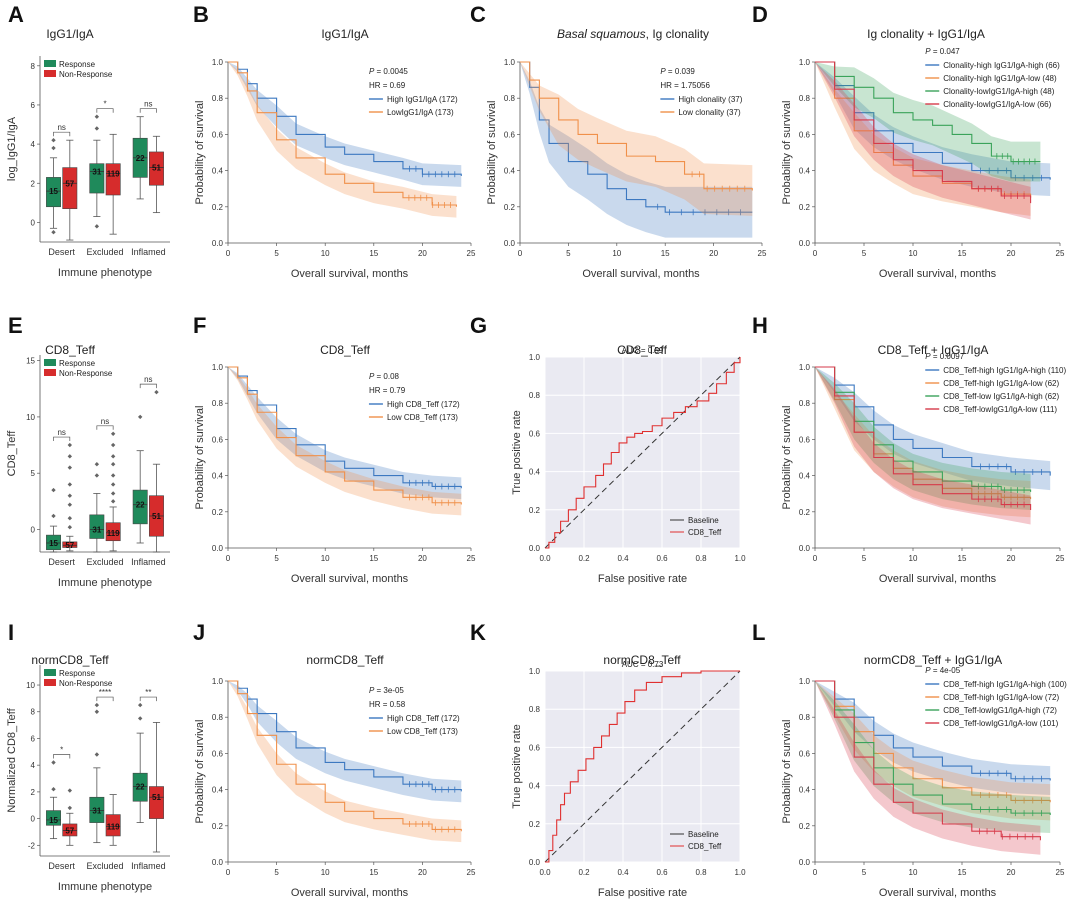  I want to click on panel-label: E, so click(15, 325).